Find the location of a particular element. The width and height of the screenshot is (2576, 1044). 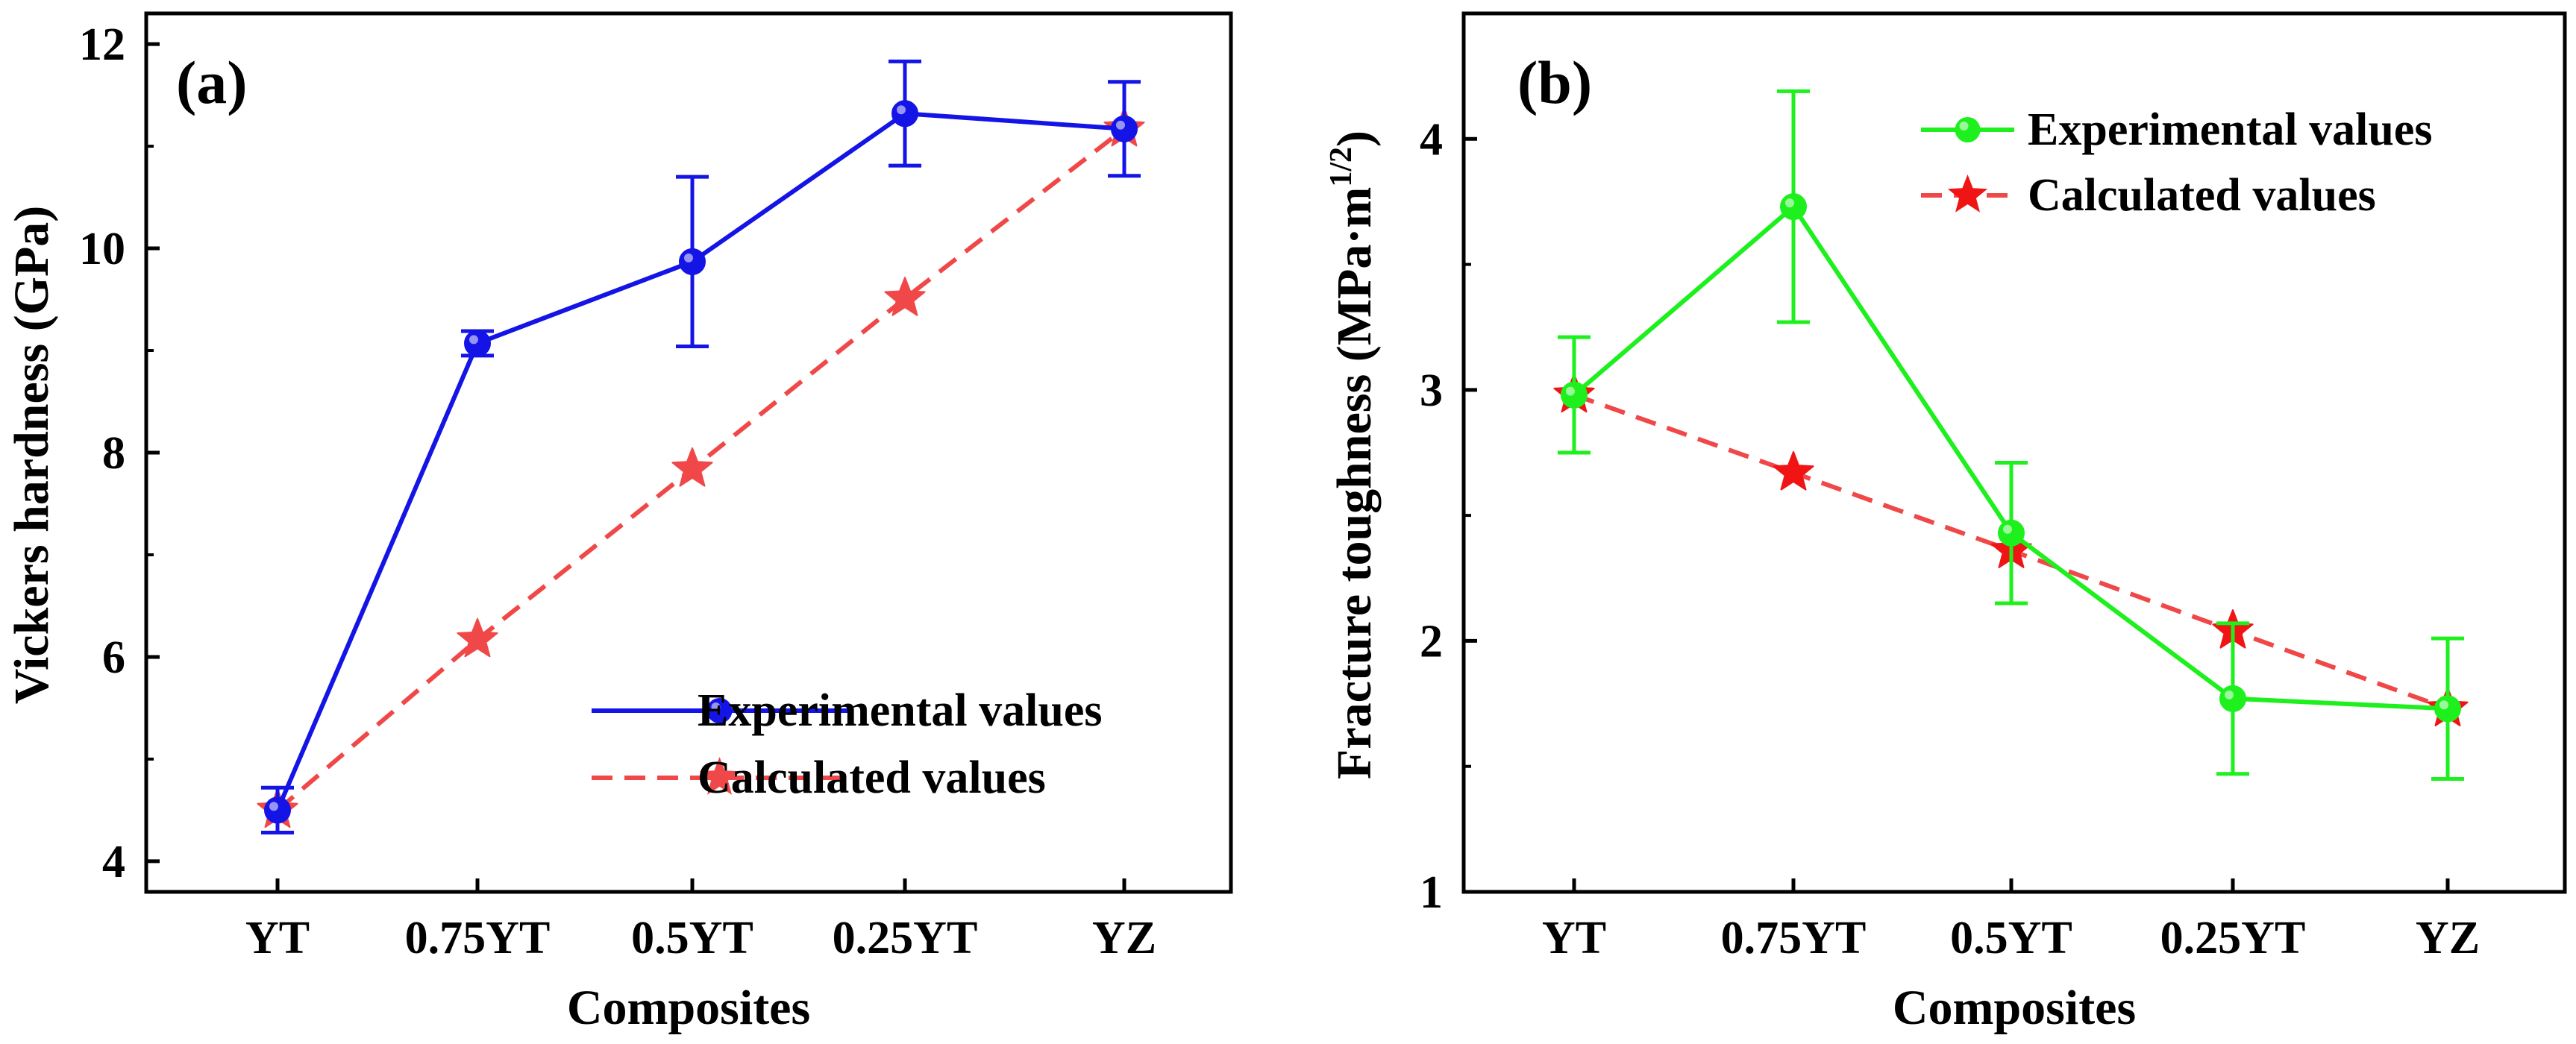

y-tick-label: 3 is located at coordinates (1431, 390).